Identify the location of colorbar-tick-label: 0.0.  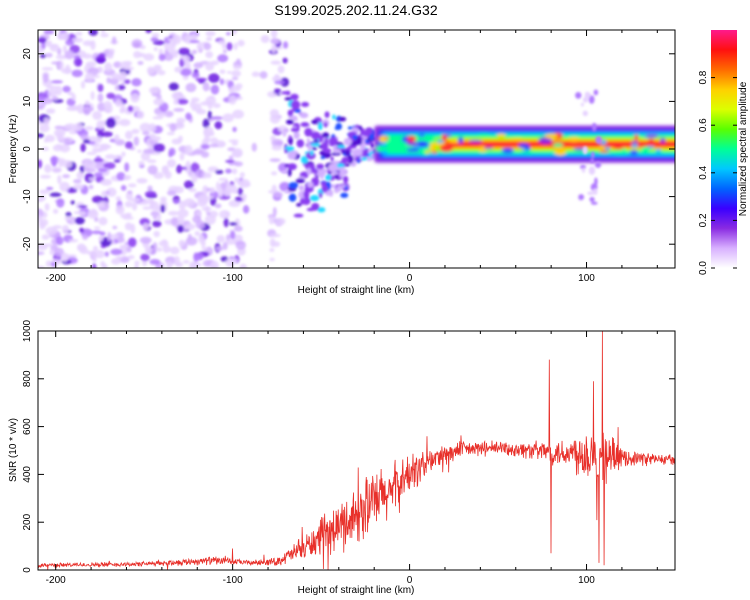
(703, 268).